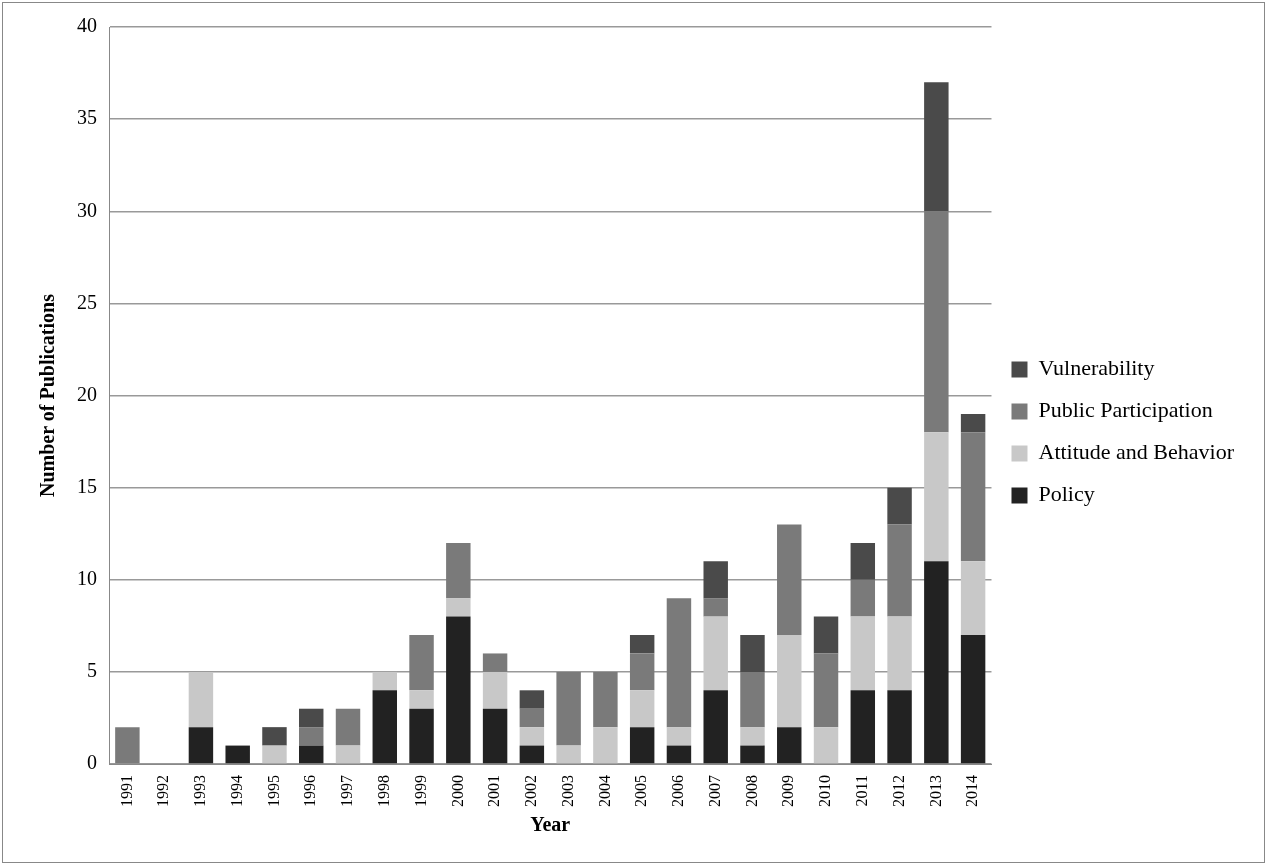 Image resolution: width=1267 pixels, height=865 pixels. I want to click on x-tick-label: 2008, so click(751, 791).